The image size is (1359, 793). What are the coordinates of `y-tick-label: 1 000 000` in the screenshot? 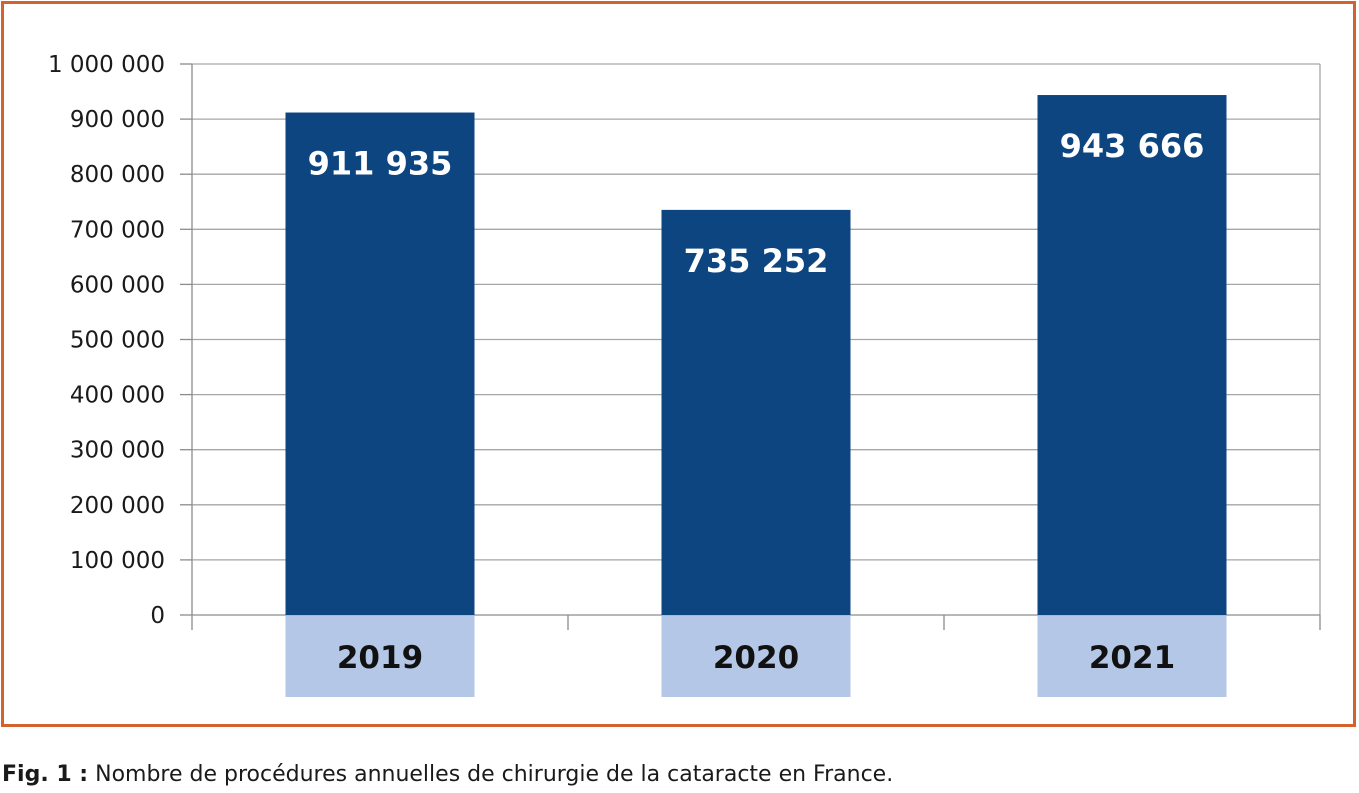 It's located at (106, 65).